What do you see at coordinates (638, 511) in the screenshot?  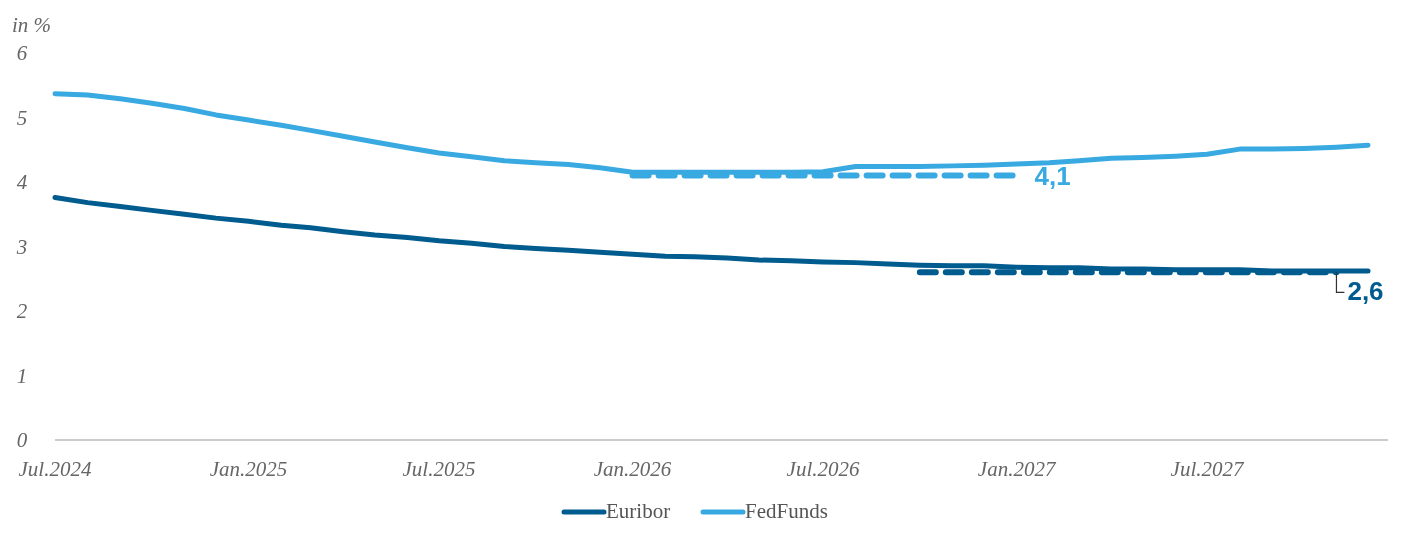 I see `legend-label: Euribor` at bounding box center [638, 511].